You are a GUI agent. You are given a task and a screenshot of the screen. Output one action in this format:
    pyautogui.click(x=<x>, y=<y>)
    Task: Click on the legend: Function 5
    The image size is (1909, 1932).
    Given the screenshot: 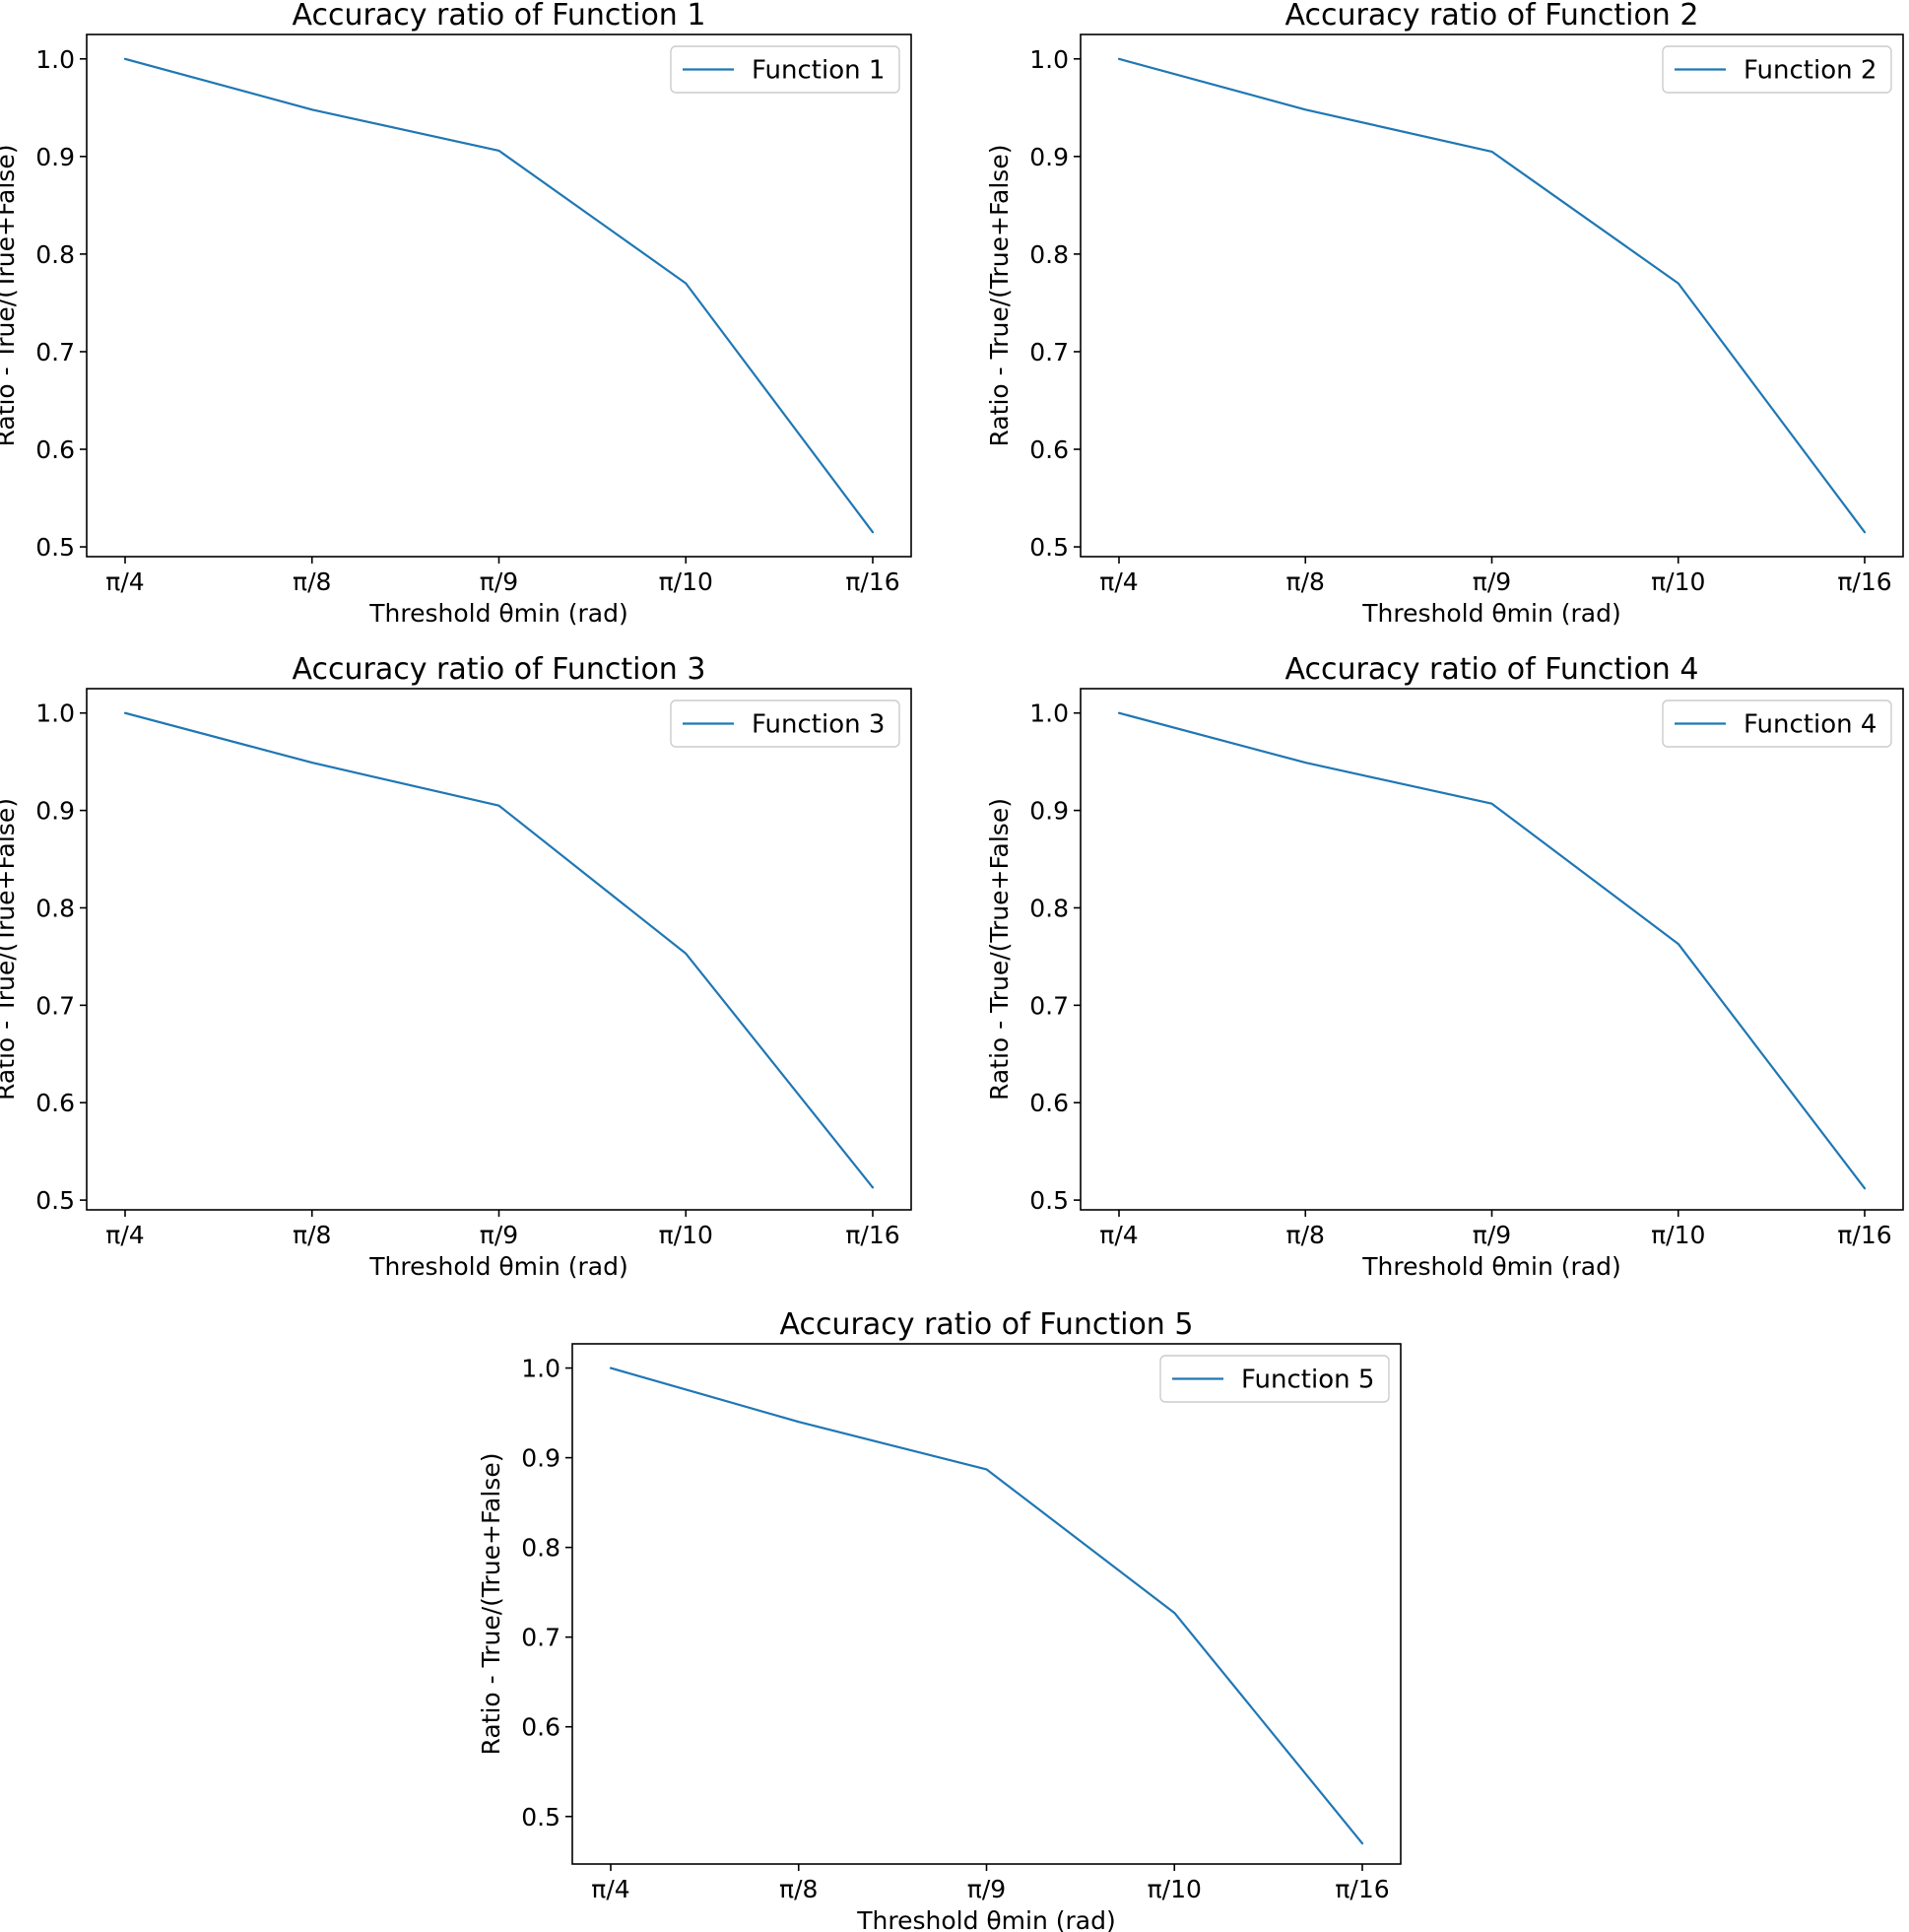 What is the action you would take?
    pyautogui.click(x=1274, y=1379)
    